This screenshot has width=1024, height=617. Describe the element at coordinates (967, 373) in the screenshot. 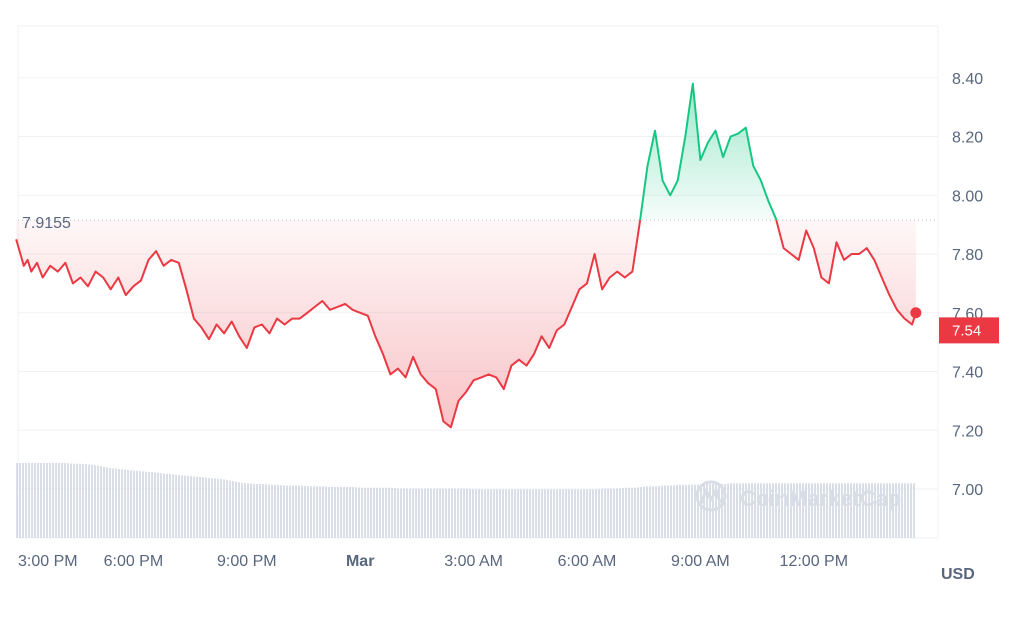

I see `y-tick-label: 7.40` at that location.